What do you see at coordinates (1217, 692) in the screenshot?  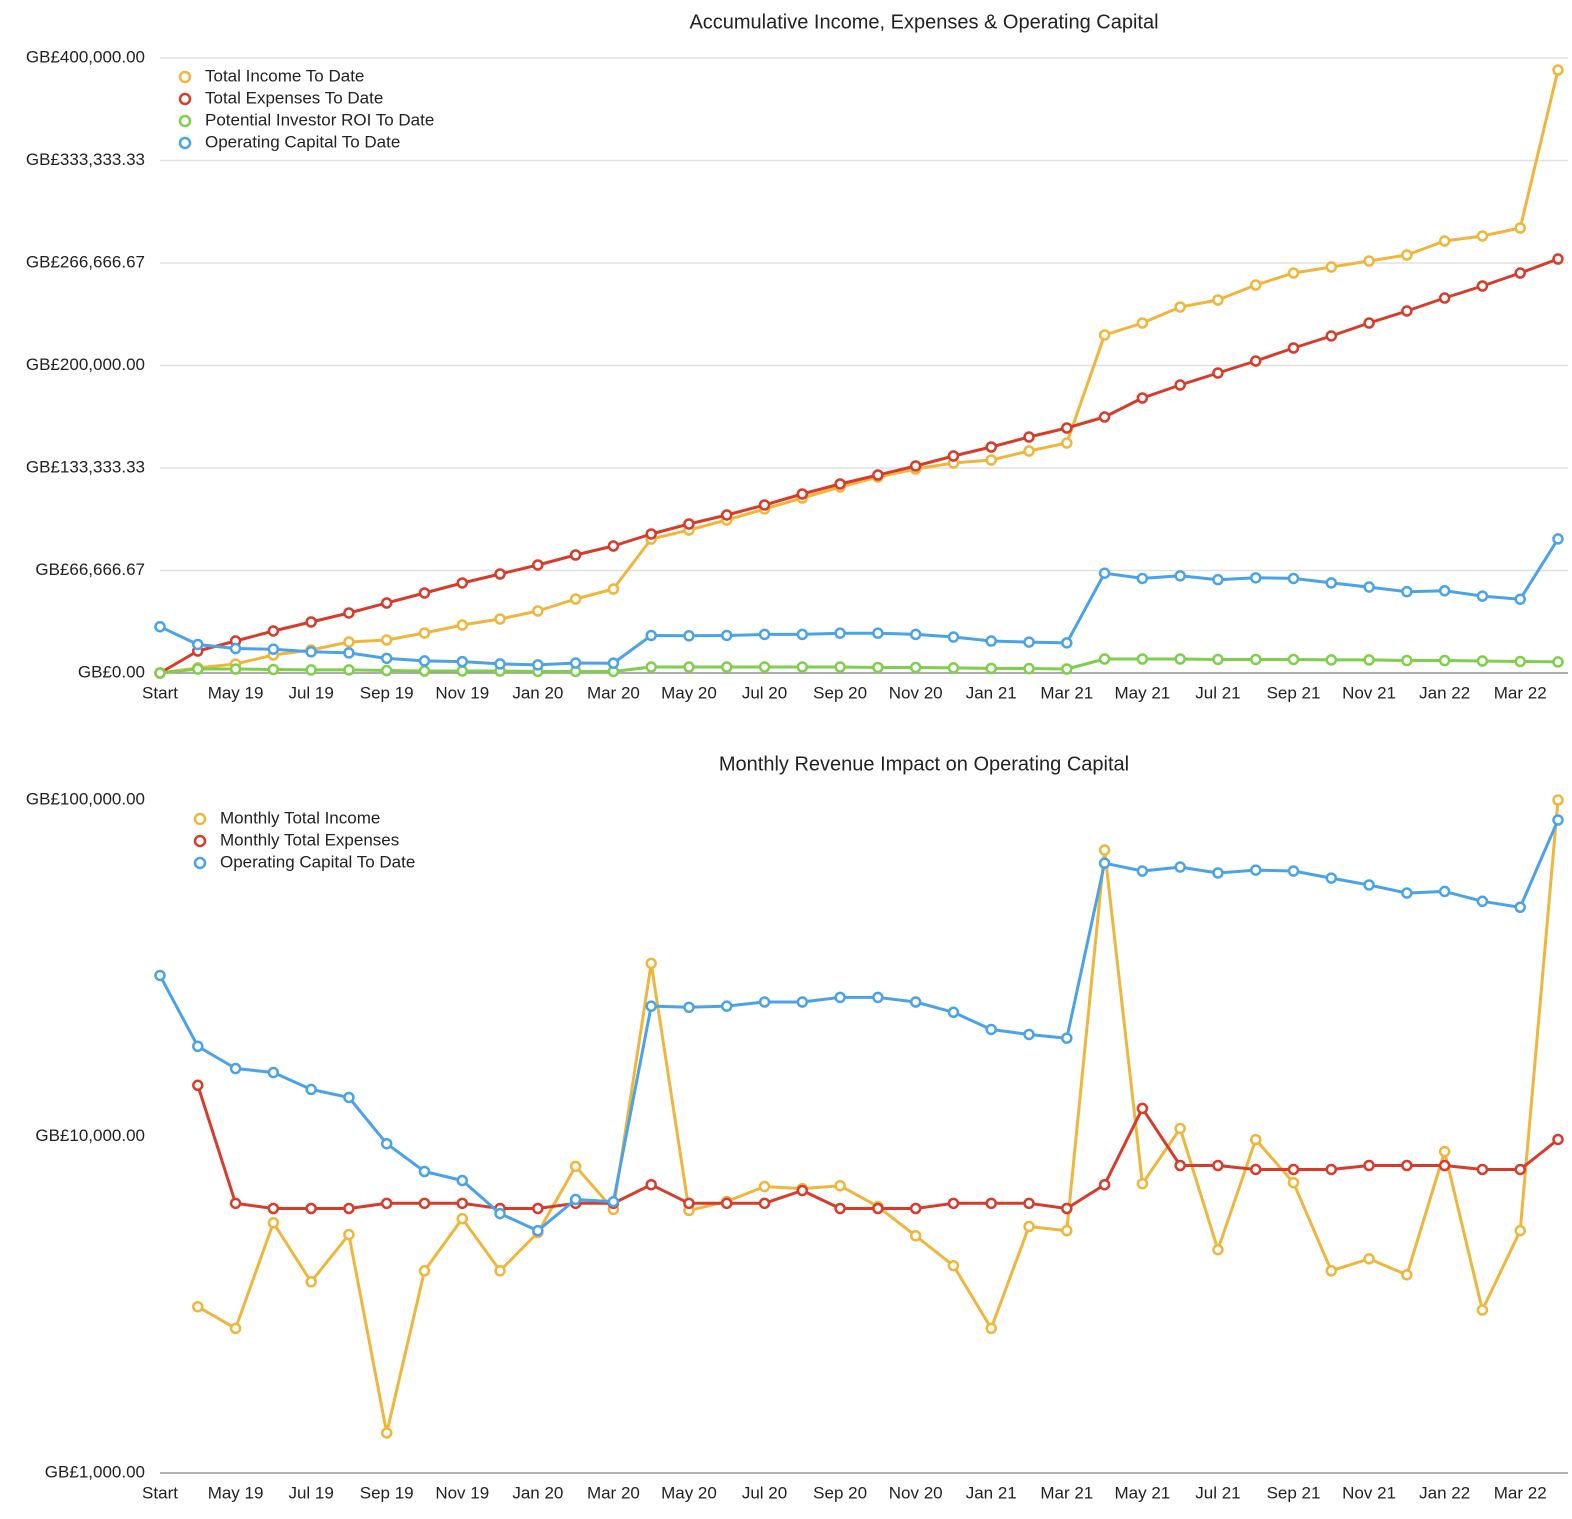 I see `x-tick-label: Jul 21` at bounding box center [1217, 692].